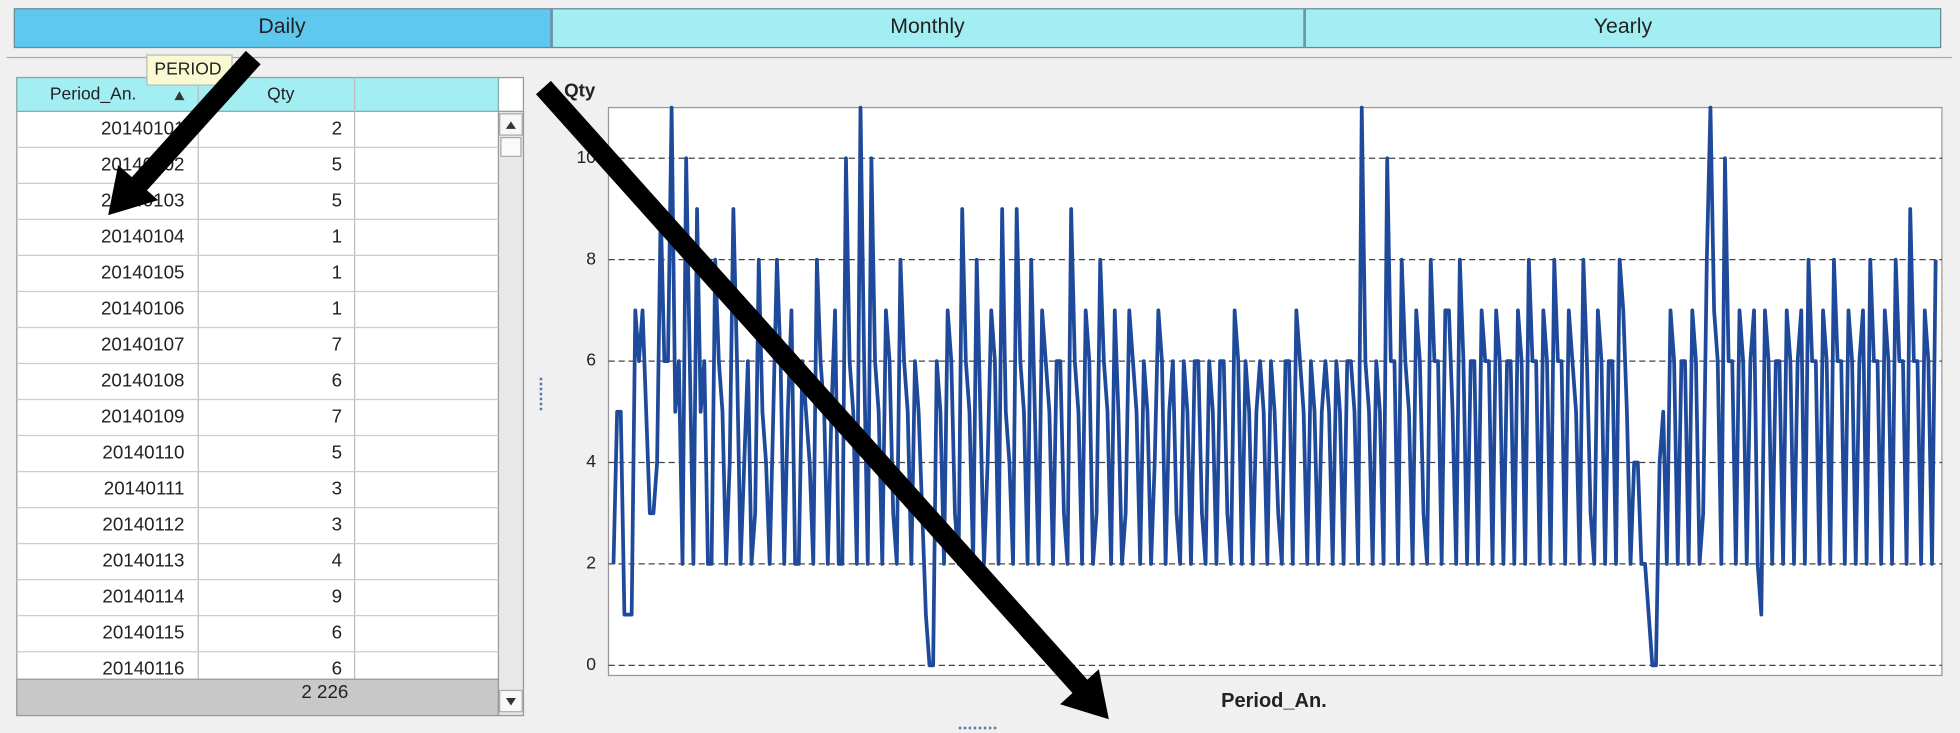 The width and height of the screenshot is (1960, 733). I want to click on period-cell: 20140108, so click(142, 379).